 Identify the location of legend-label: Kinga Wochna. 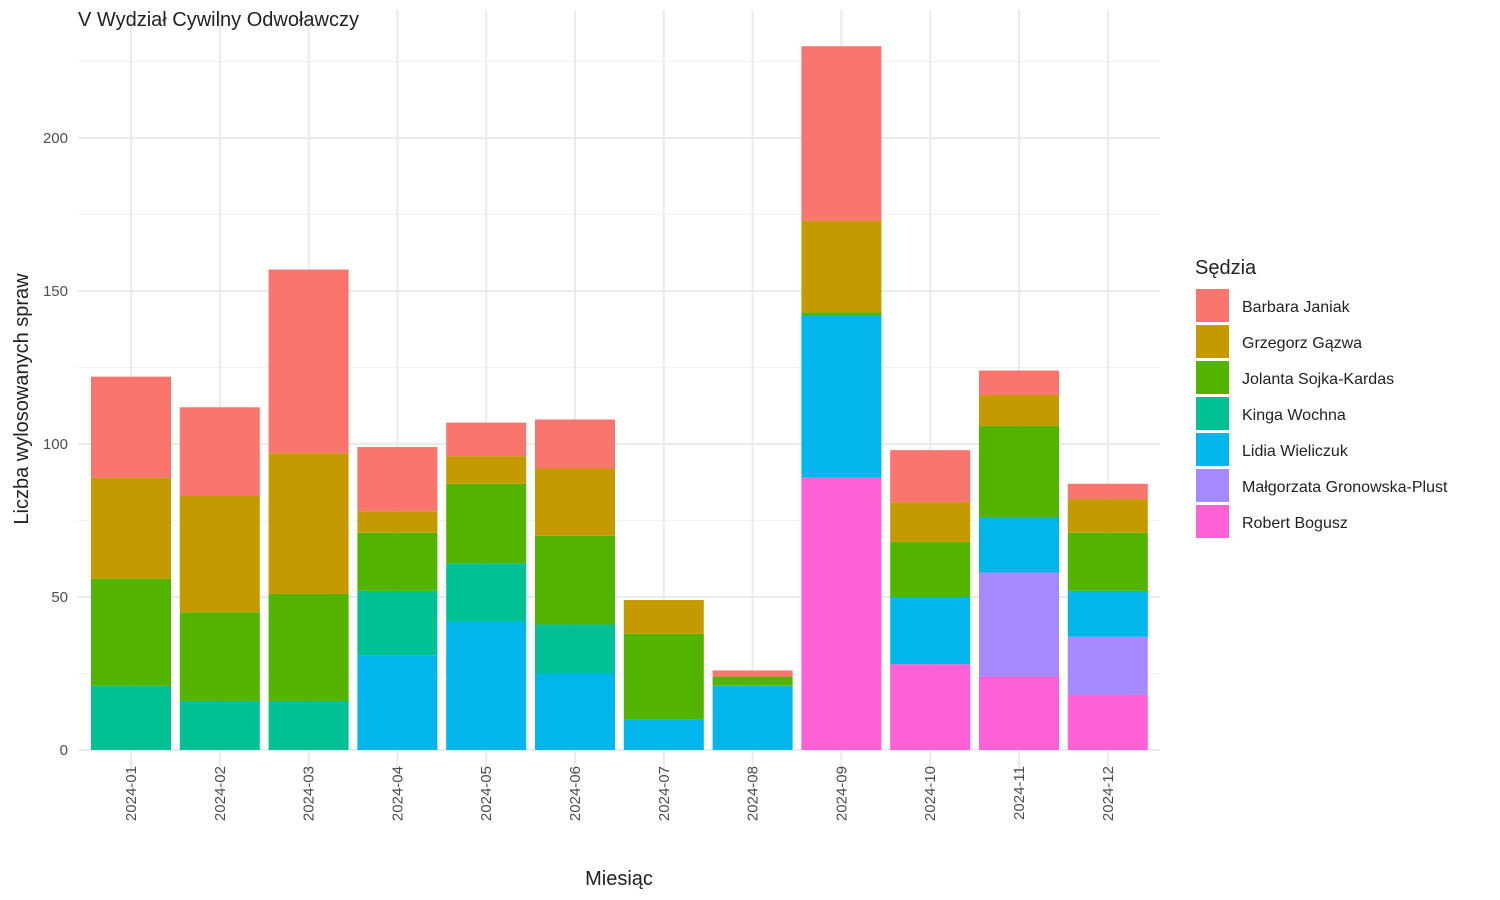
(1294, 415).